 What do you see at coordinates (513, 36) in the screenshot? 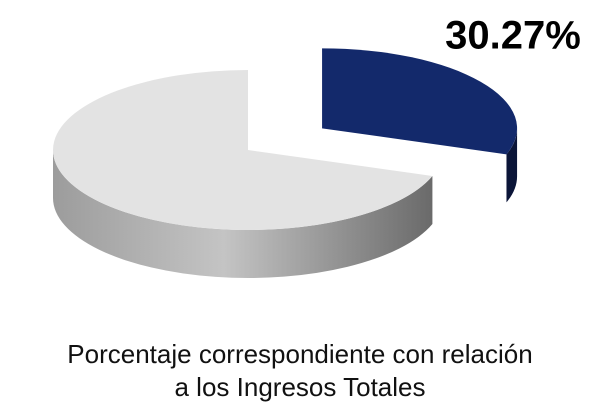
I see `value-label: 30.27%` at bounding box center [513, 36].